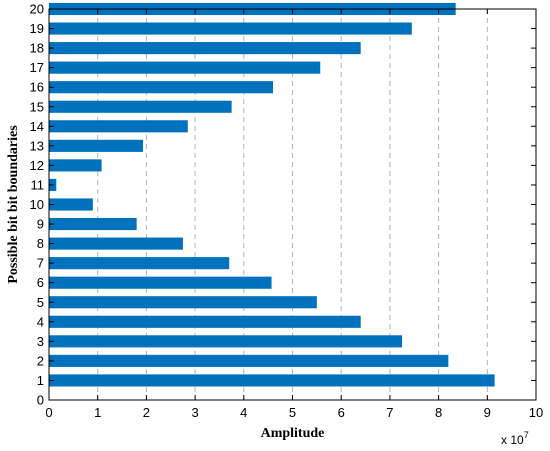 Image resolution: width=550 pixels, height=451 pixels. Describe the element at coordinates (40, 380) in the screenshot. I see `y-tick-label-1: 1` at that location.